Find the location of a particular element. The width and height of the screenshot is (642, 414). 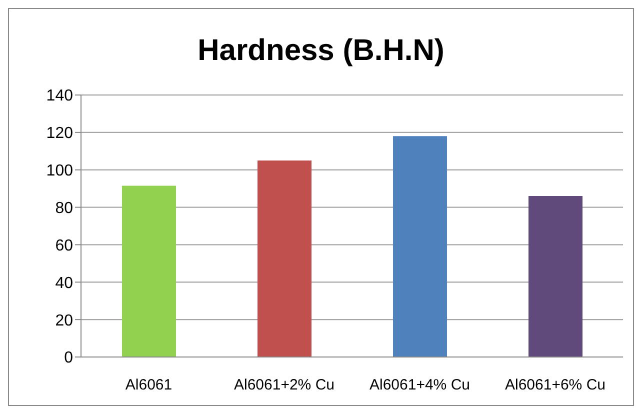

y-tick-label: 0 is located at coordinates (69, 358).